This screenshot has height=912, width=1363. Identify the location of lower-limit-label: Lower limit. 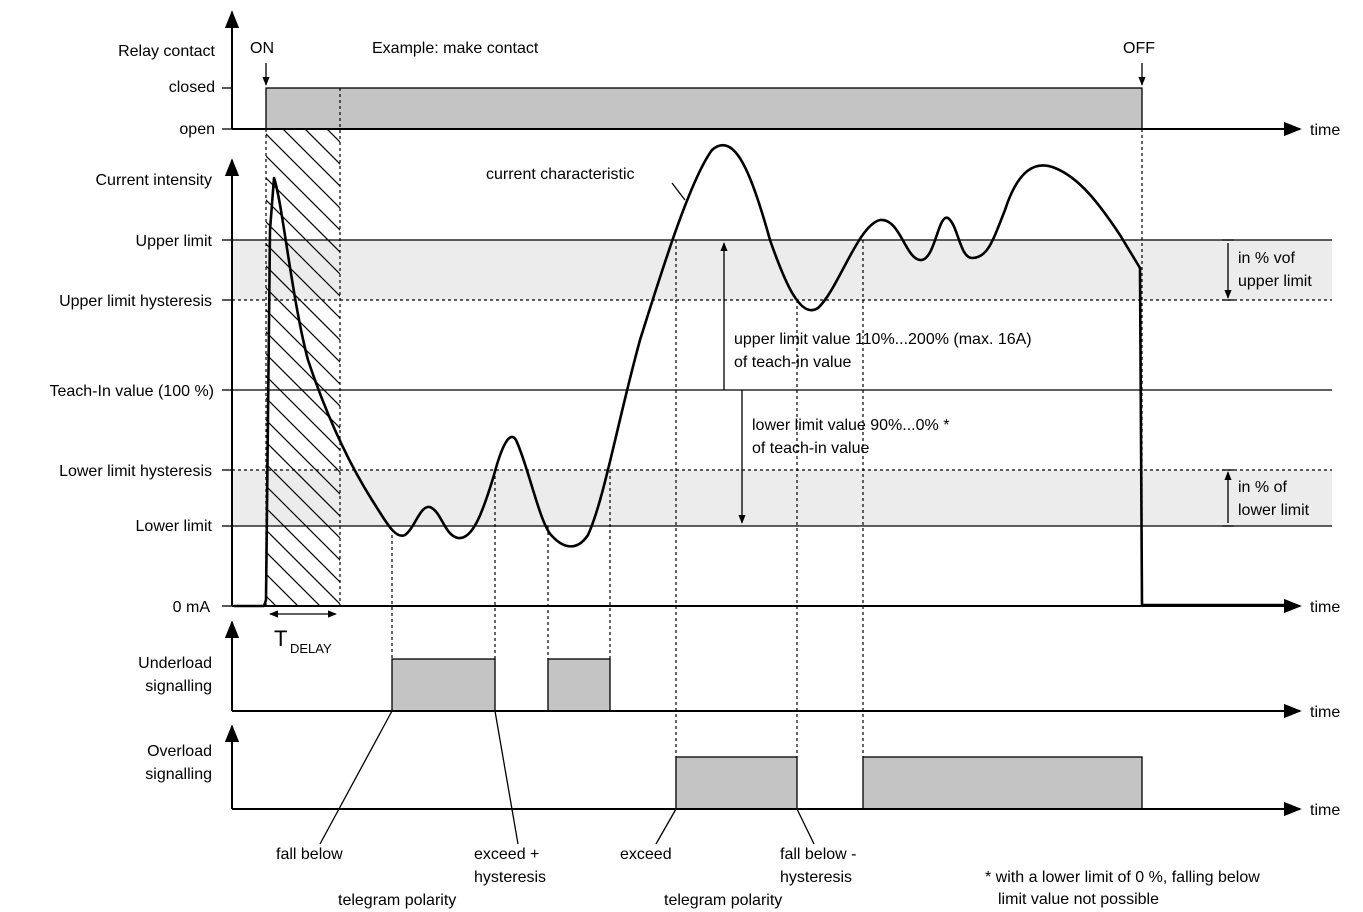
(174, 526).